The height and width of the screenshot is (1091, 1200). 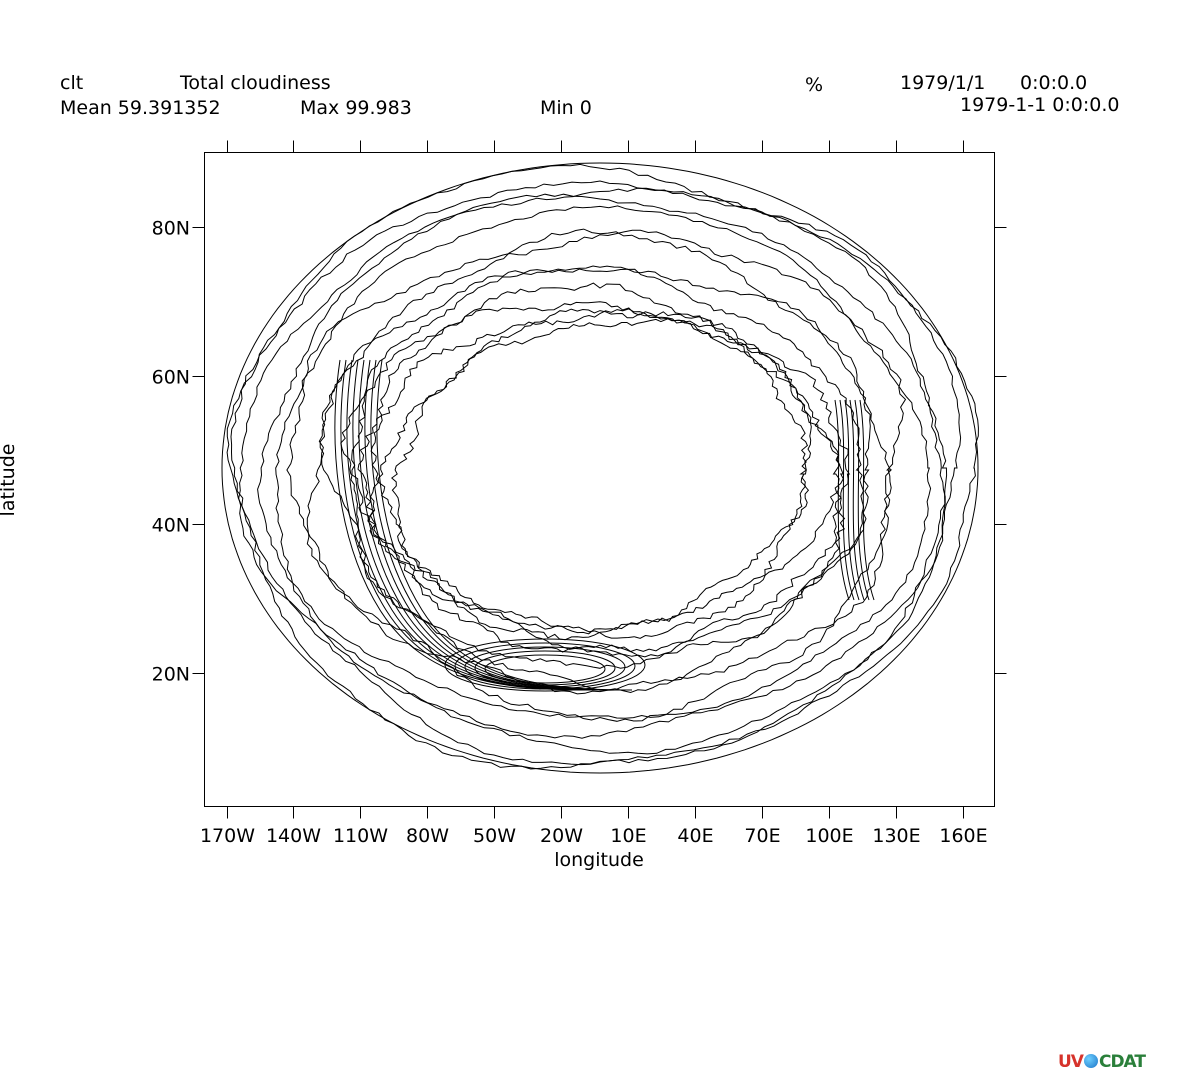 I want to click on x-tick-label: 140W, so click(x=293, y=836).